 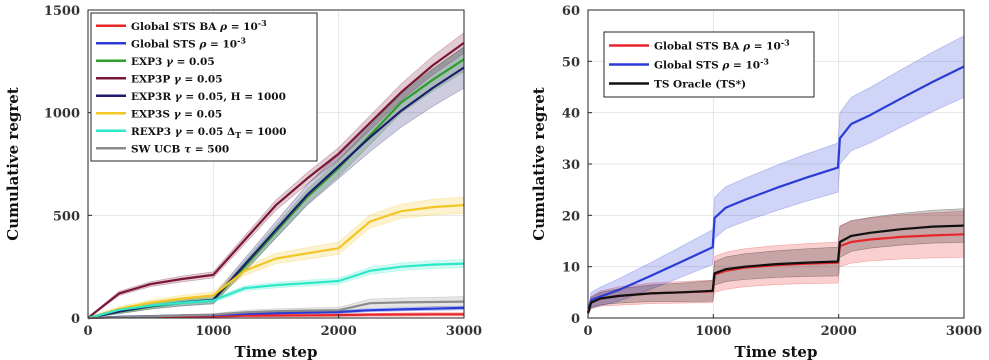 I want to click on y-tick-label: 40, so click(x=571, y=114).